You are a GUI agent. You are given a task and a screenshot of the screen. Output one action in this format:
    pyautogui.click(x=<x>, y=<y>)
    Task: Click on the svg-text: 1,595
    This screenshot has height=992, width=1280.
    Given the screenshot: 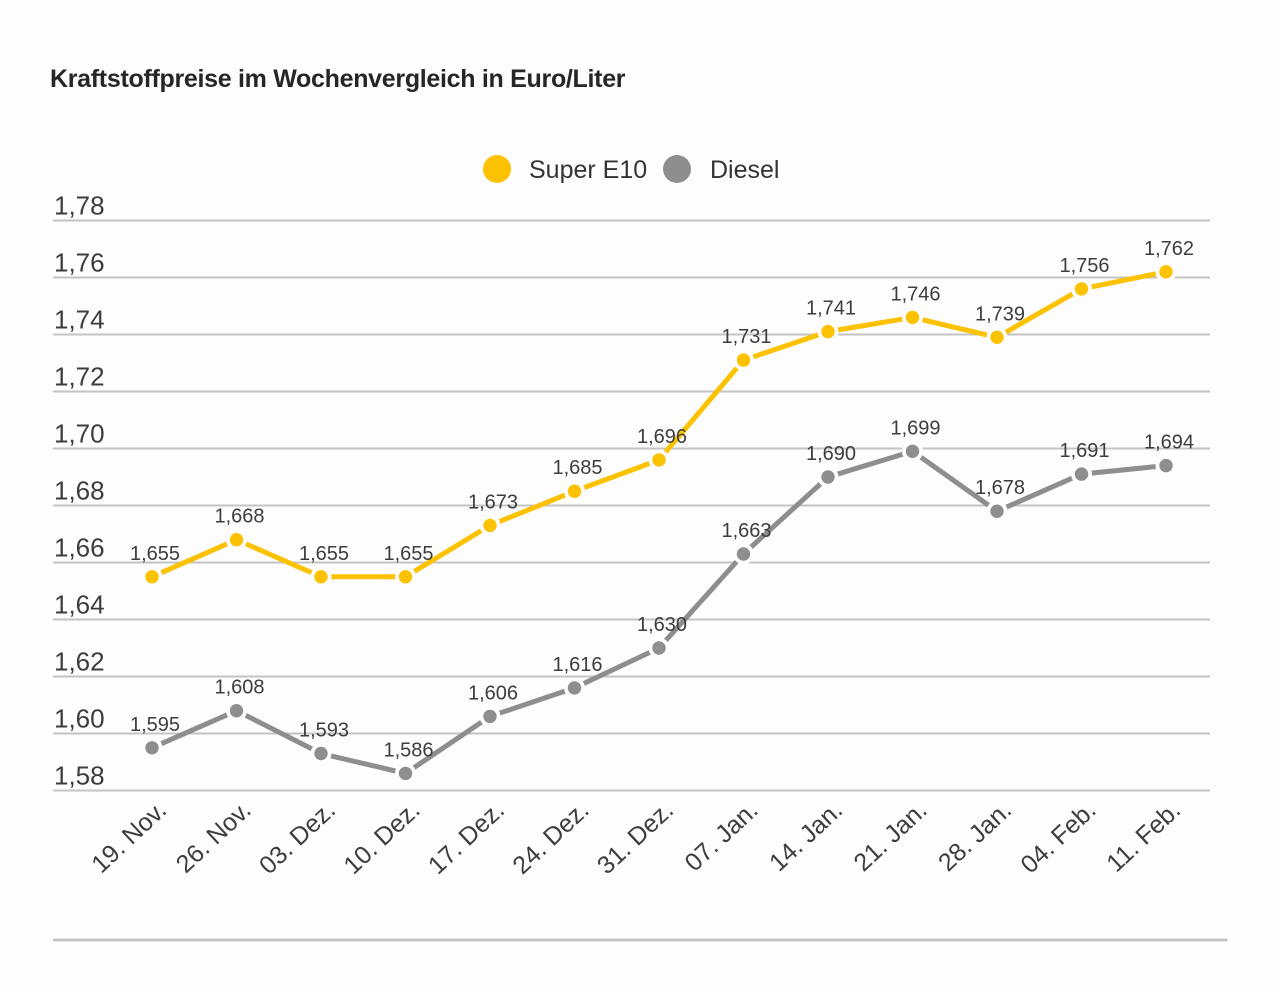 What is the action you would take?
    pyautogui.click(x=155, y=725)
    